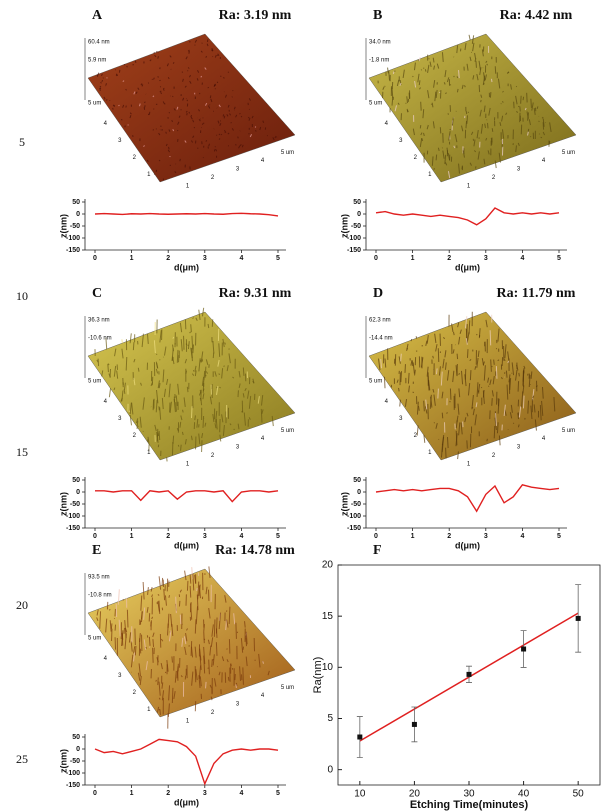 Image resolution: width=613 pixels, height=812 pixels. Describe the element at coordinates (568, 431) in the screenshot. I see `width-tick: 5 um` at that location.